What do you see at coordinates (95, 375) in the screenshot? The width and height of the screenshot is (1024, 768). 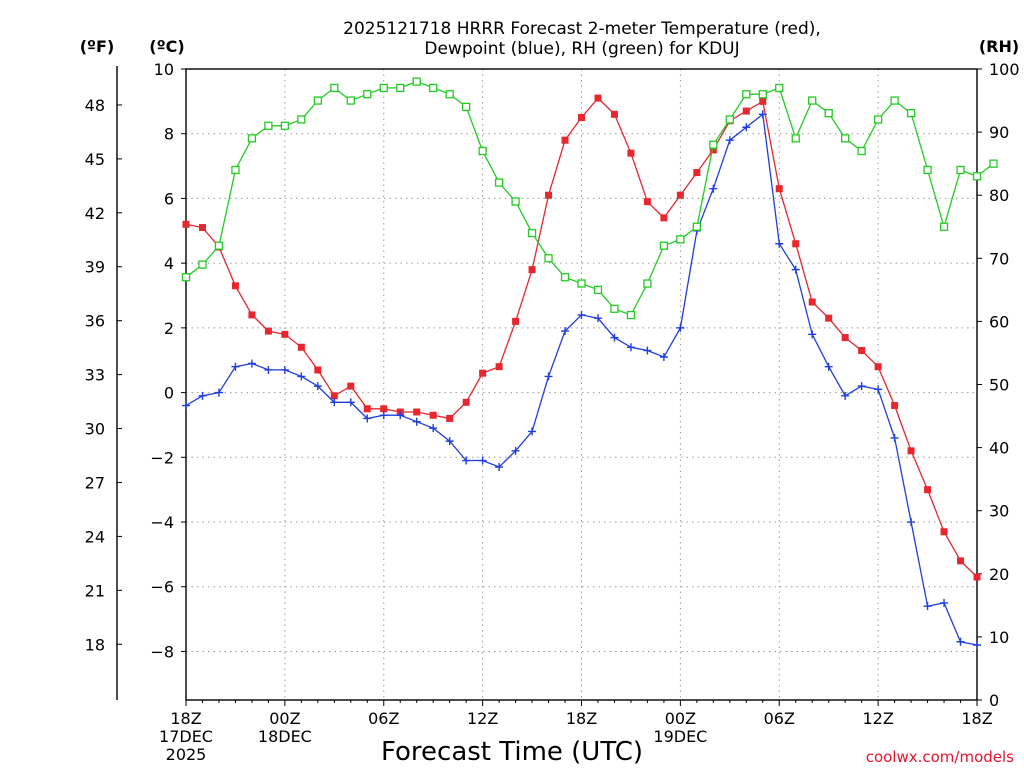 I see `fahrenheit-tick-label: 33` at bounding box center [95, 375].